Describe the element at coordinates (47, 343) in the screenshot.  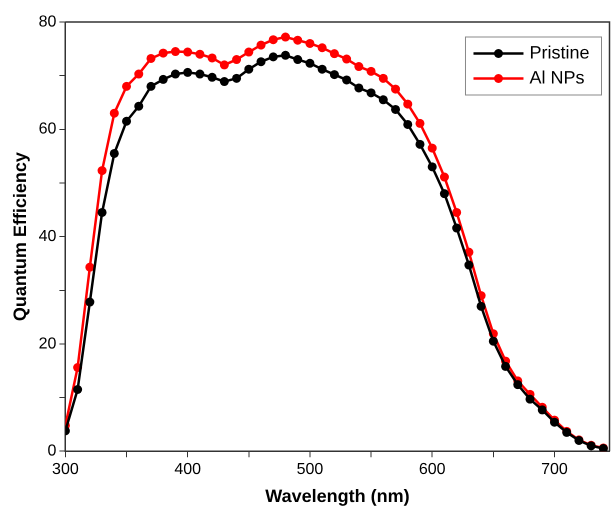
I see `y-tick-label: 20` at that location.